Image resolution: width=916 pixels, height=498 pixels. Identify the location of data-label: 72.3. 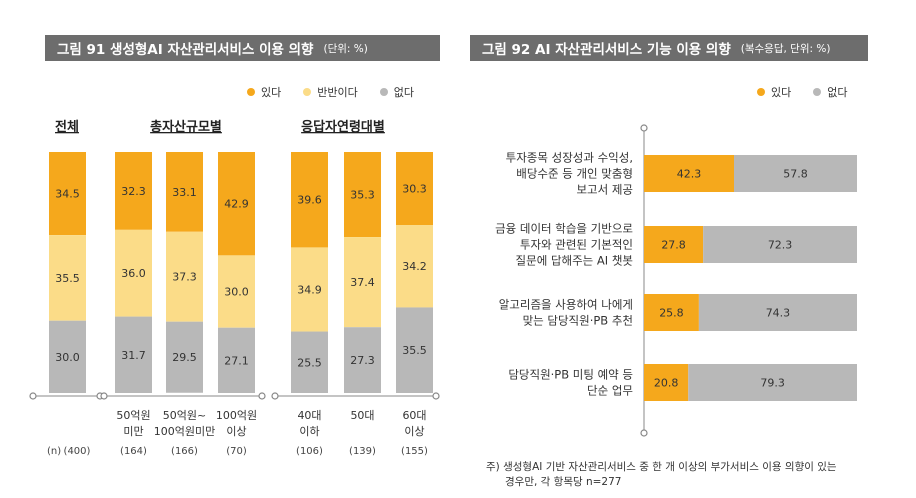
(780, 245).